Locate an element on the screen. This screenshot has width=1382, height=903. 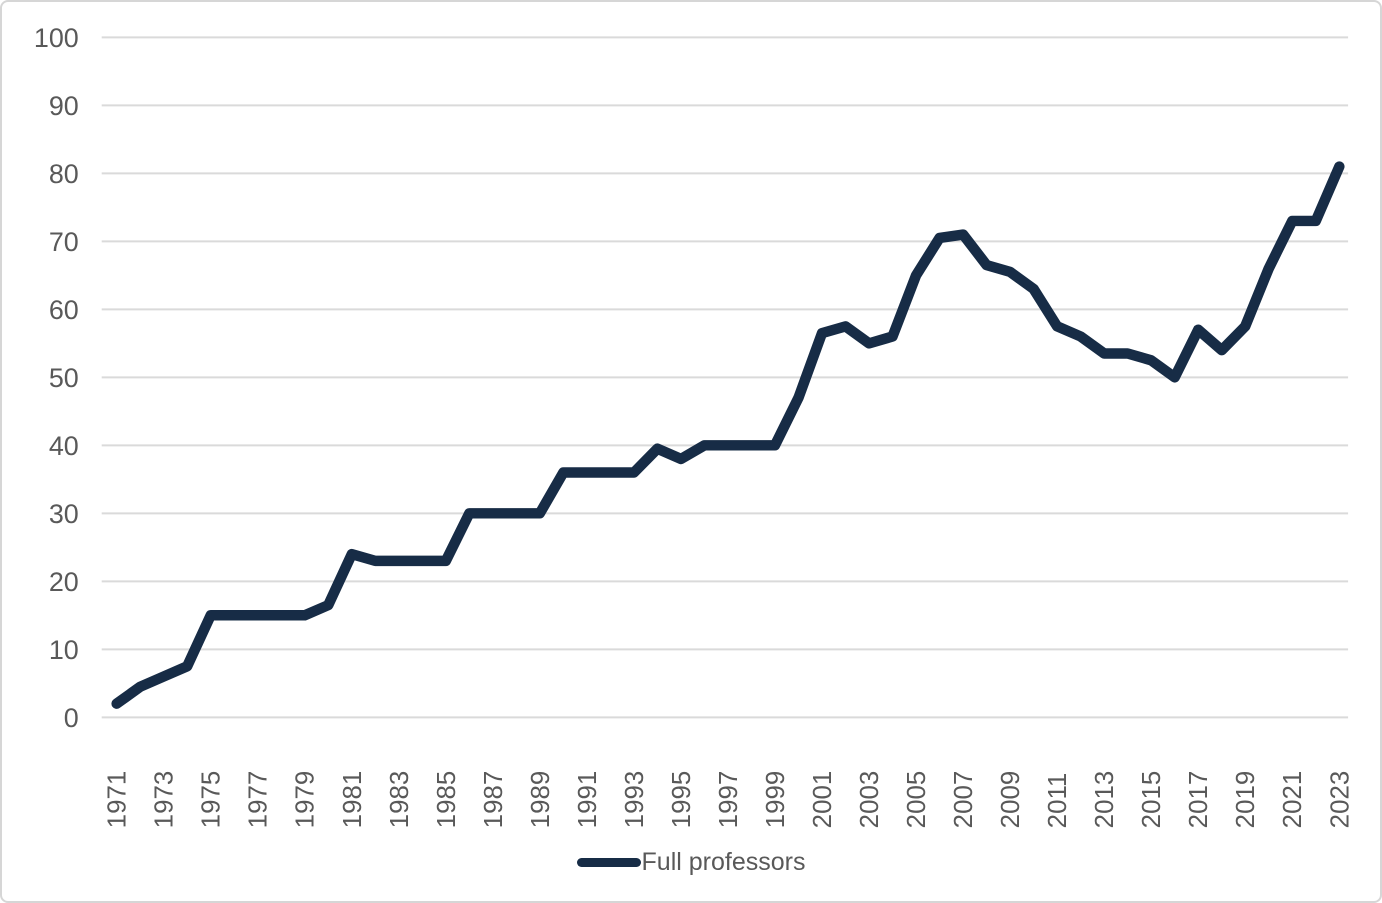
x-axis-tick-label: 2009 is located at coordinates (1011, 800).